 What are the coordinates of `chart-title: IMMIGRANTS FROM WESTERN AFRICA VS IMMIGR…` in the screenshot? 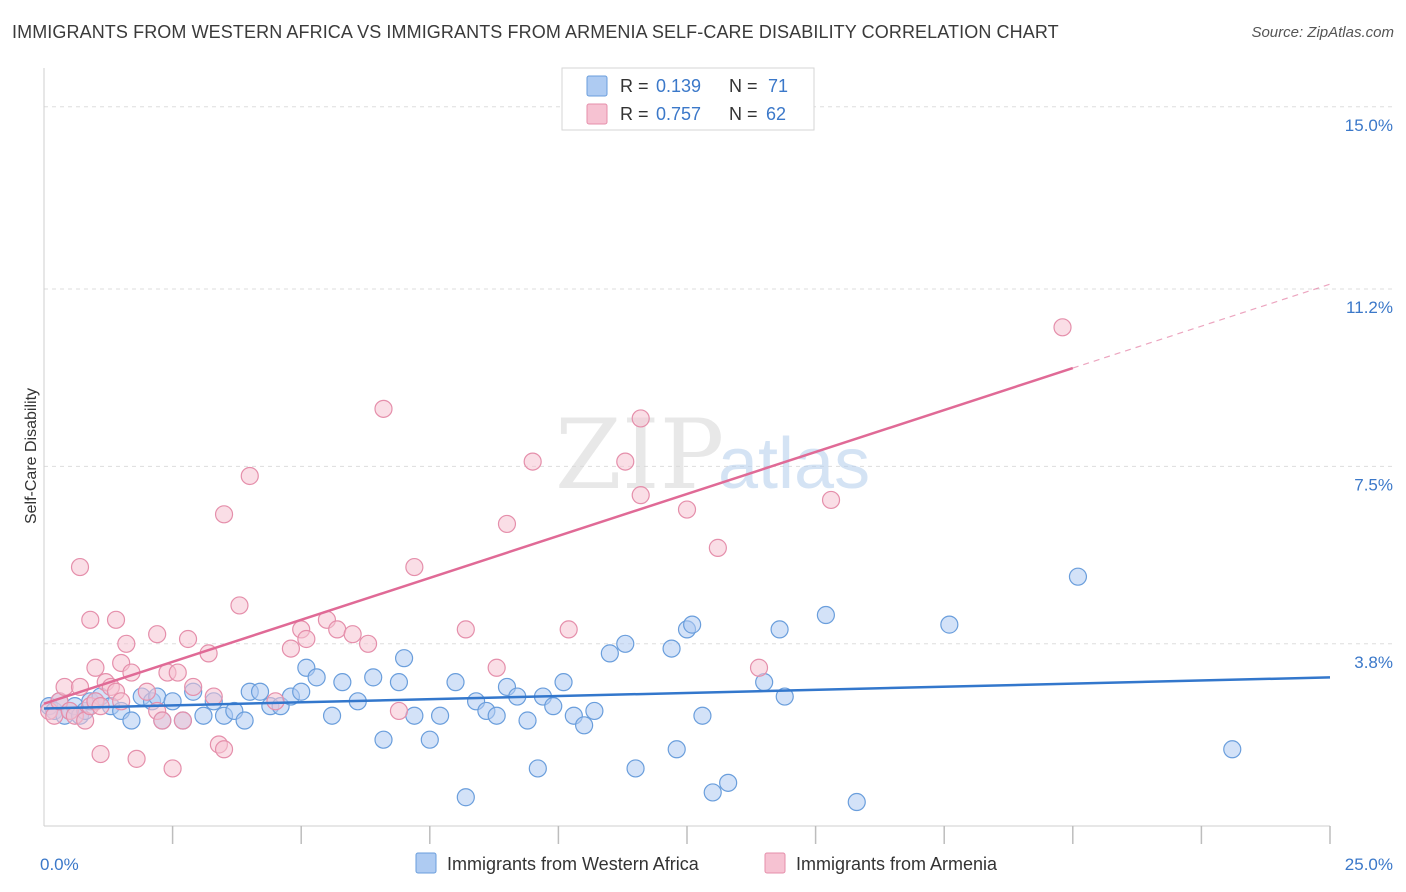 It's located at (535, 32).